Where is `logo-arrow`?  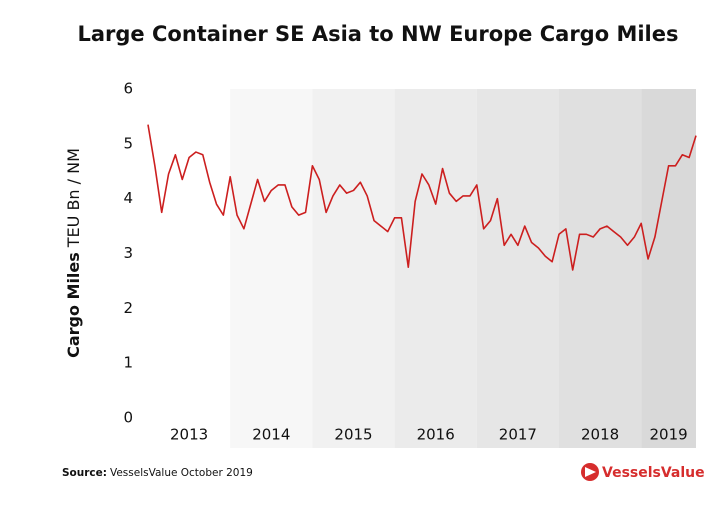
logo-arrow is located at coordinates (590, 472).